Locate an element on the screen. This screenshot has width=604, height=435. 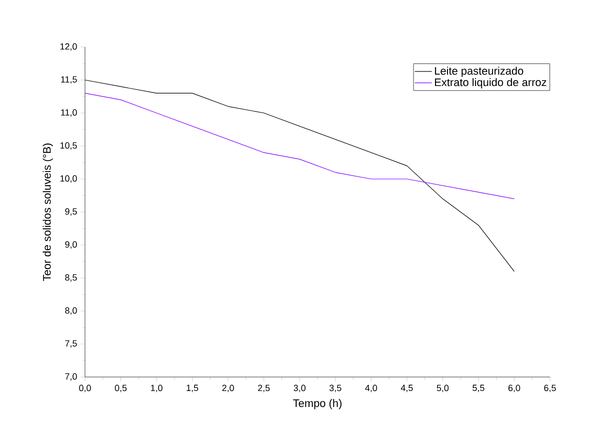
y-axis-title: Teor de solidos soluveis (°B) is located at coordinates (47, 212).